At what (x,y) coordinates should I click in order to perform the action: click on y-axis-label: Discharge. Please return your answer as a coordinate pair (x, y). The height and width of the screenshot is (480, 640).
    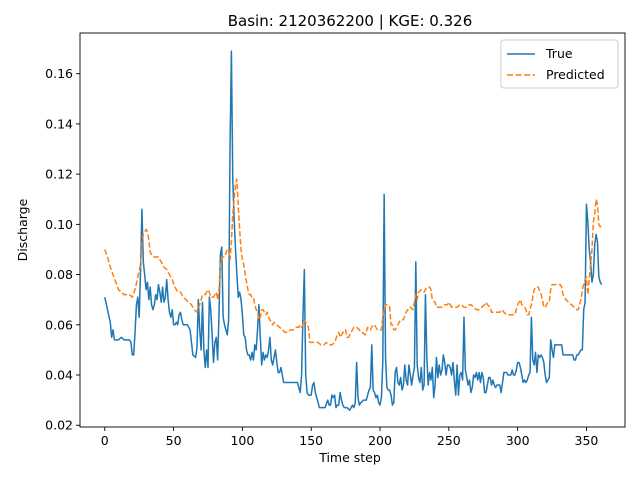
    Looking at the image, I should click on (22, 229).